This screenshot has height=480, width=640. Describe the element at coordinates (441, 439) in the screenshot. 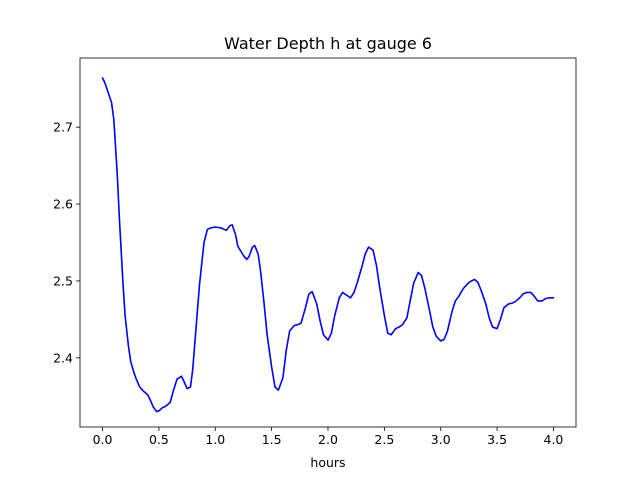

I see `x-tick-label: 3.0` at that location.